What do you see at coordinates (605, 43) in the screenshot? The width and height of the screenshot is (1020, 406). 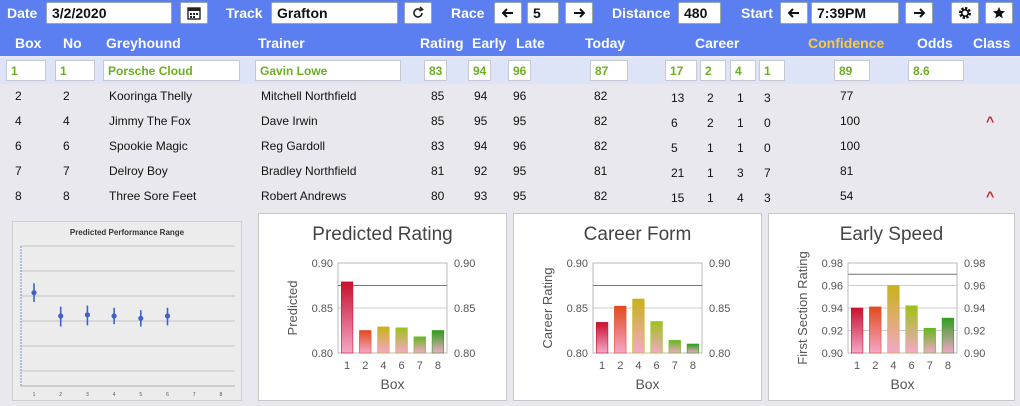 I see `col-today: Today` at bounding box center [605, 43].